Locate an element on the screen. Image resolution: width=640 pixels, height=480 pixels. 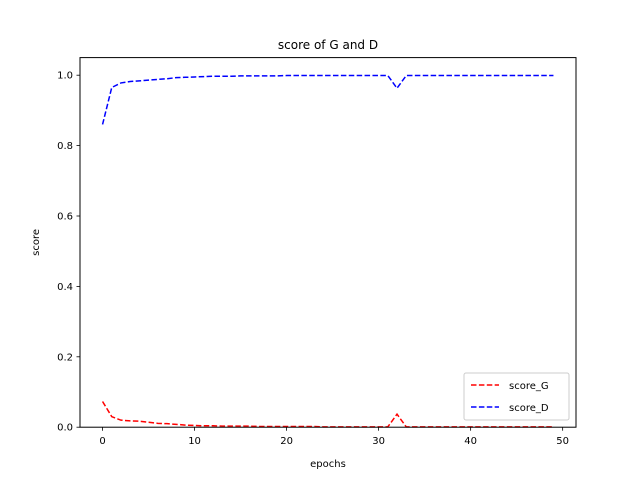
x-ticks: 0 10 20 30 40 50 is located at coordinates (334, 437).